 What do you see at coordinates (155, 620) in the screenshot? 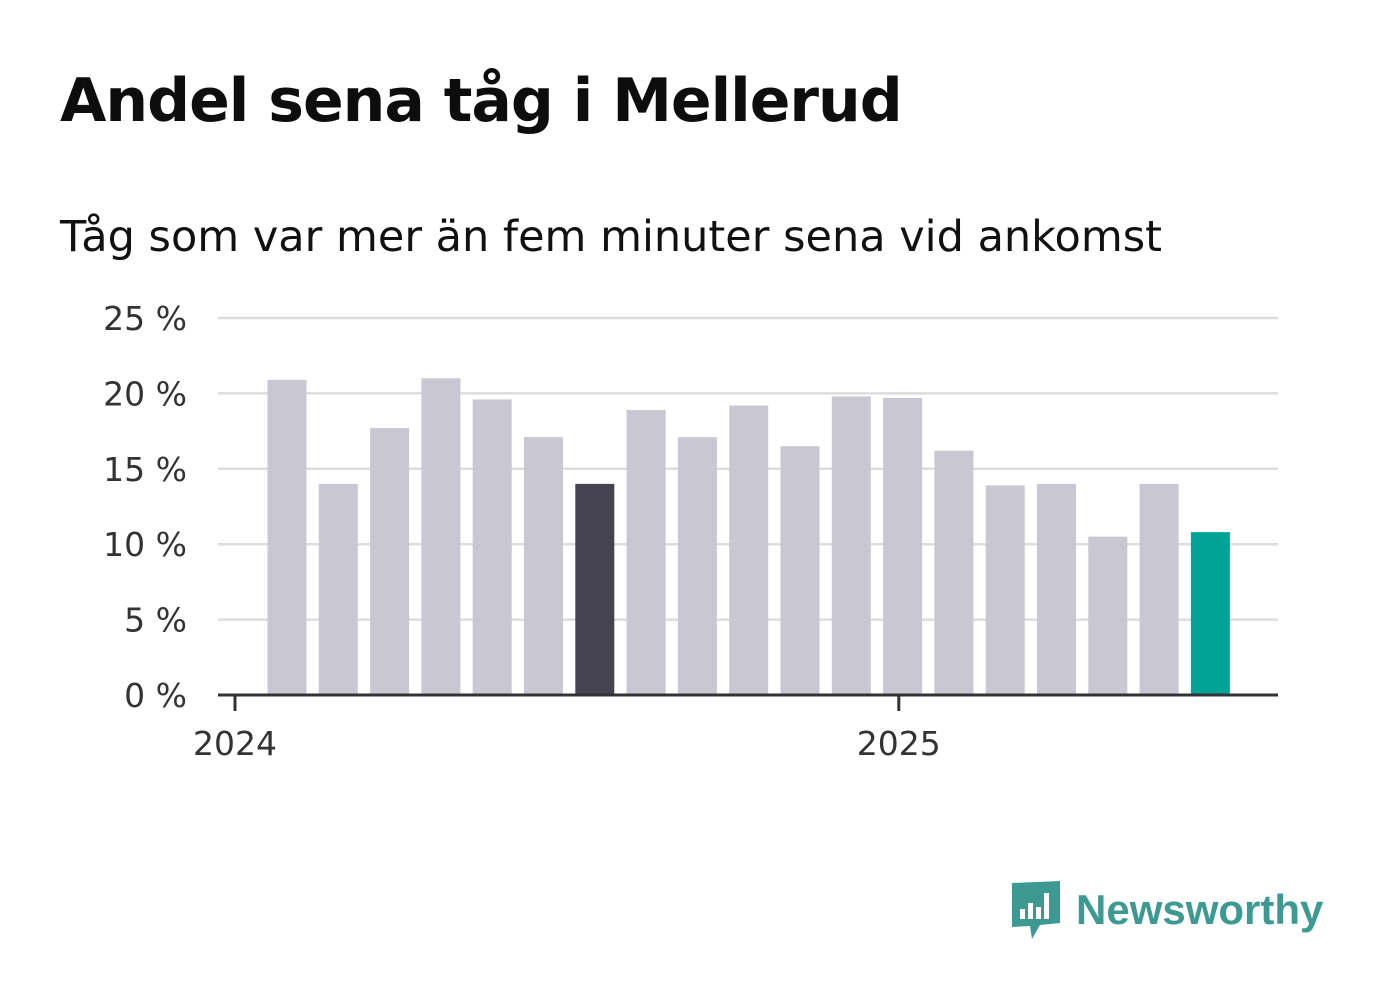
I see `y-tick-label: 5 %` at bounding box center [155, 620].